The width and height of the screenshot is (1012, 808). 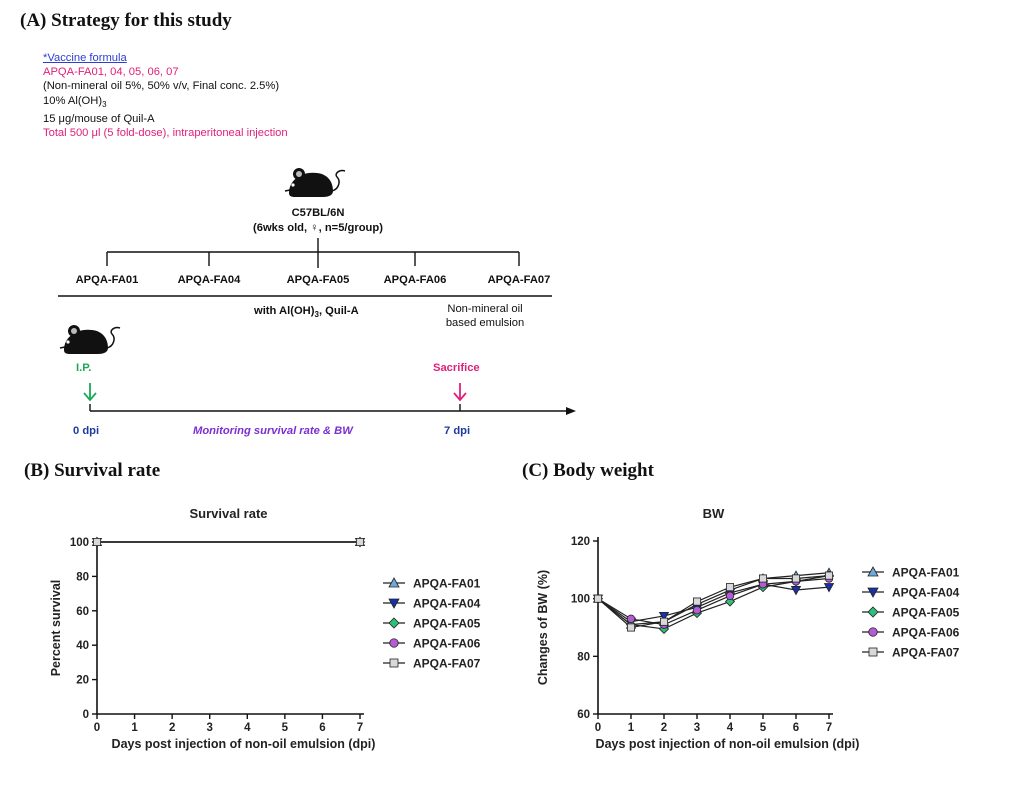 I want to click on x-tick-label: 5, so click(x=285, y=728).